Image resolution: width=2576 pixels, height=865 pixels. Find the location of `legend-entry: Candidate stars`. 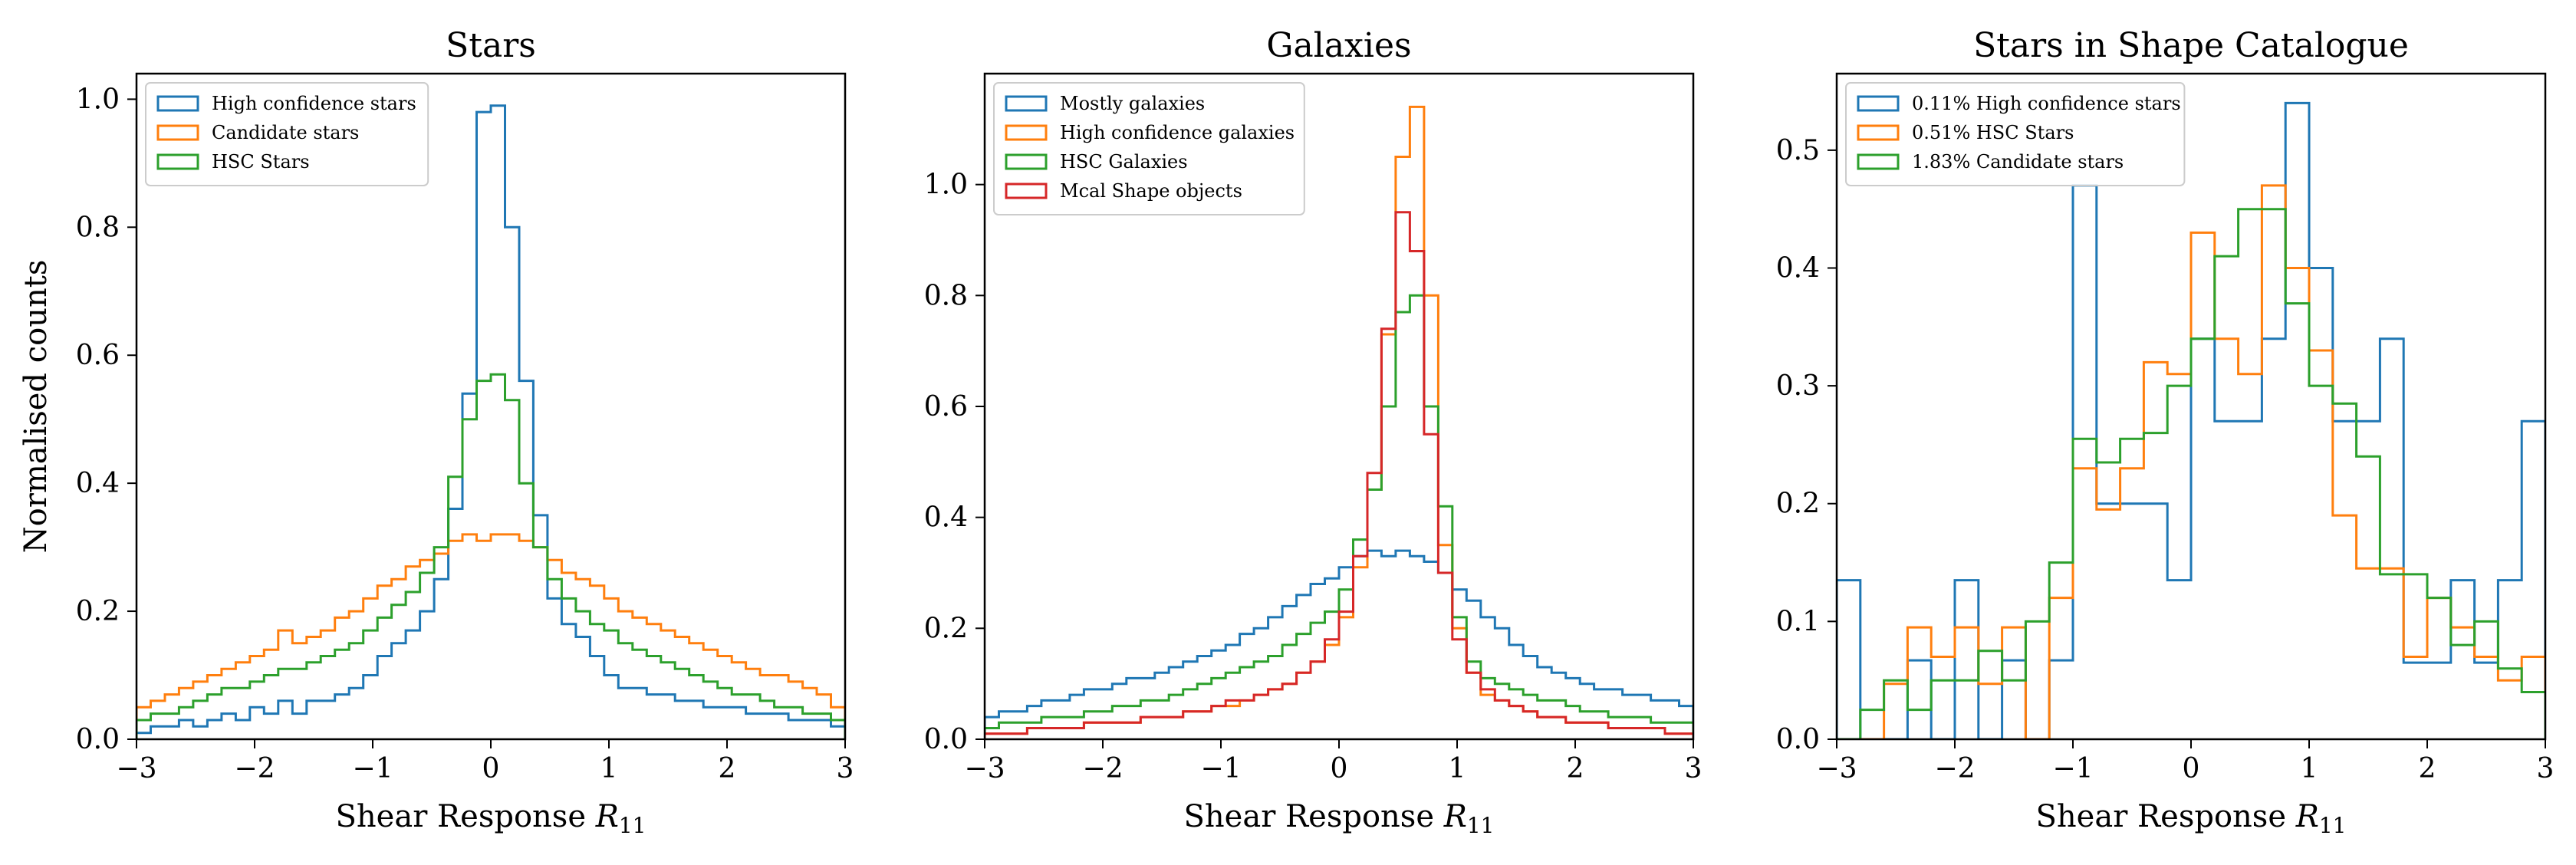

legend-entry: Candidate stars is located at coordinates (285, 132).